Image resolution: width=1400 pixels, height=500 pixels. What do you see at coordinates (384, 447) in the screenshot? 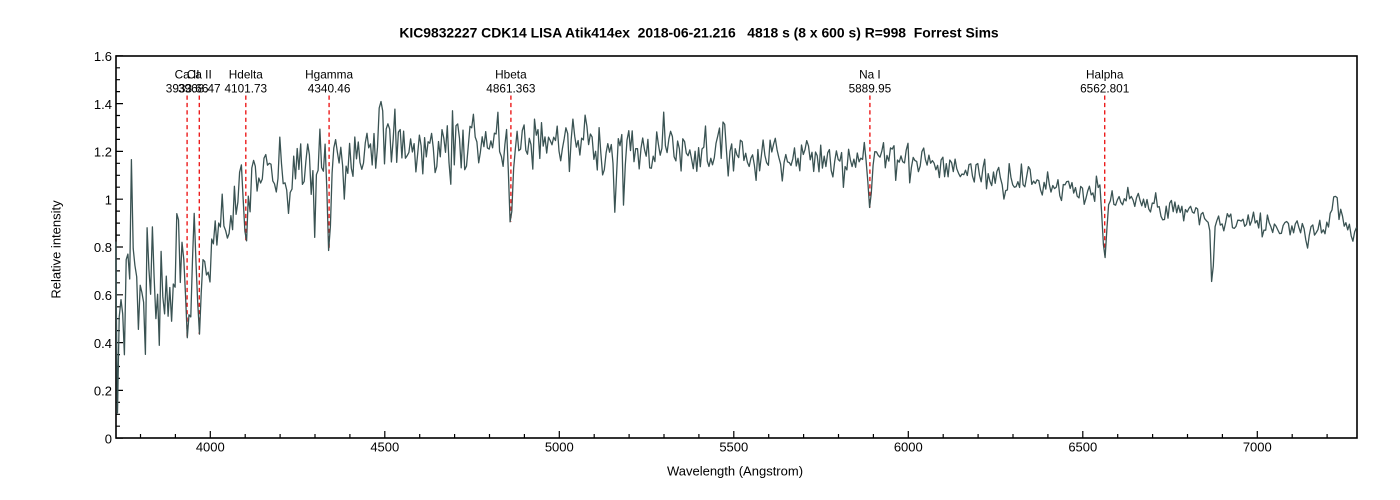
I see `svg-text: 4500` at bounding box center [384, 447].